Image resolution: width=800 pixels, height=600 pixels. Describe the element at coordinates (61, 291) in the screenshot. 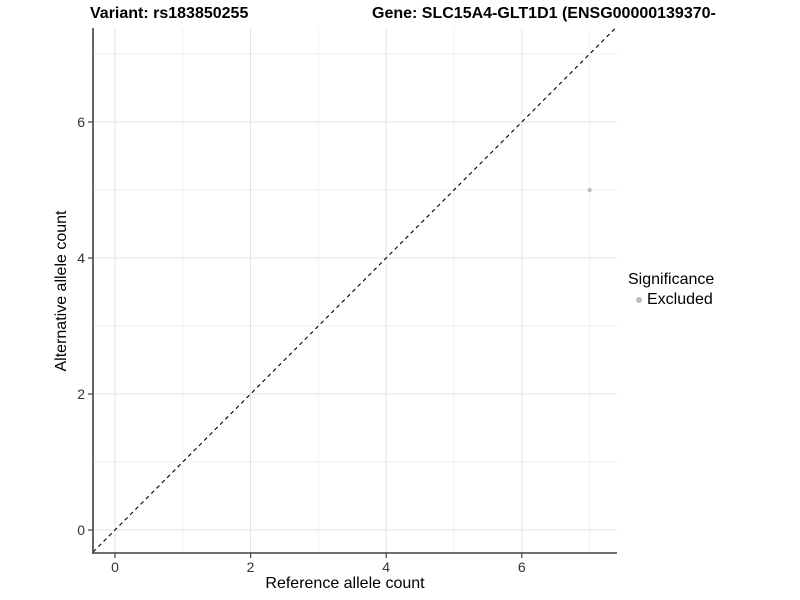

I see `y-axis-title: Alternative allele count` at that location.